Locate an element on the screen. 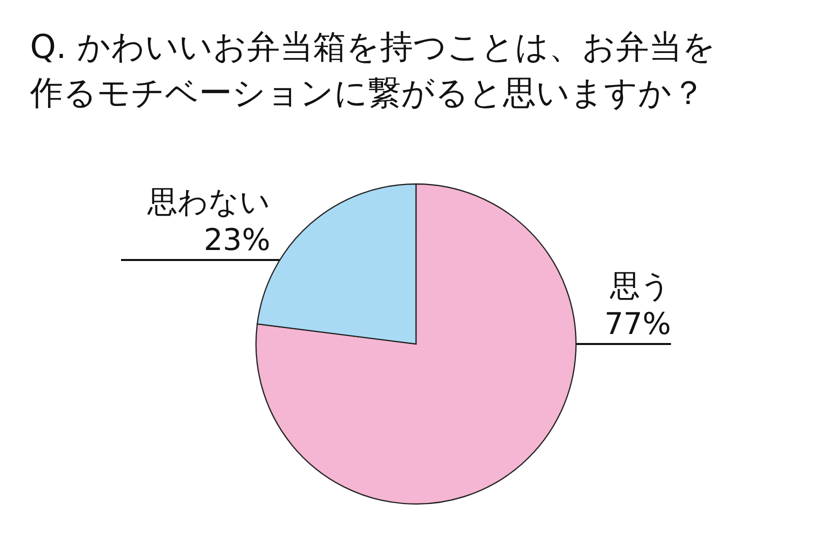  slice-label: 思わない is located at coordinates (208, 202).